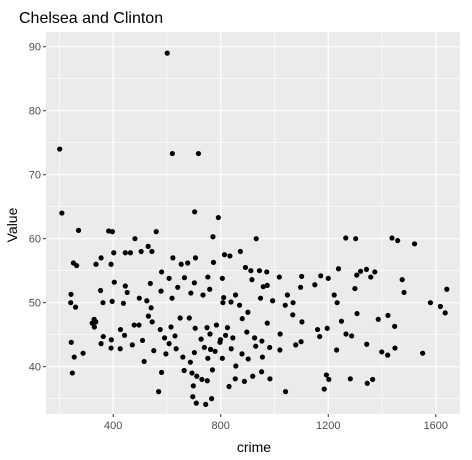 The height and width of the screenshot is (460, 472). Describe the element at coordinates (328, 426) in the screenshot. I see `x-tick-label: 1200` at that location.